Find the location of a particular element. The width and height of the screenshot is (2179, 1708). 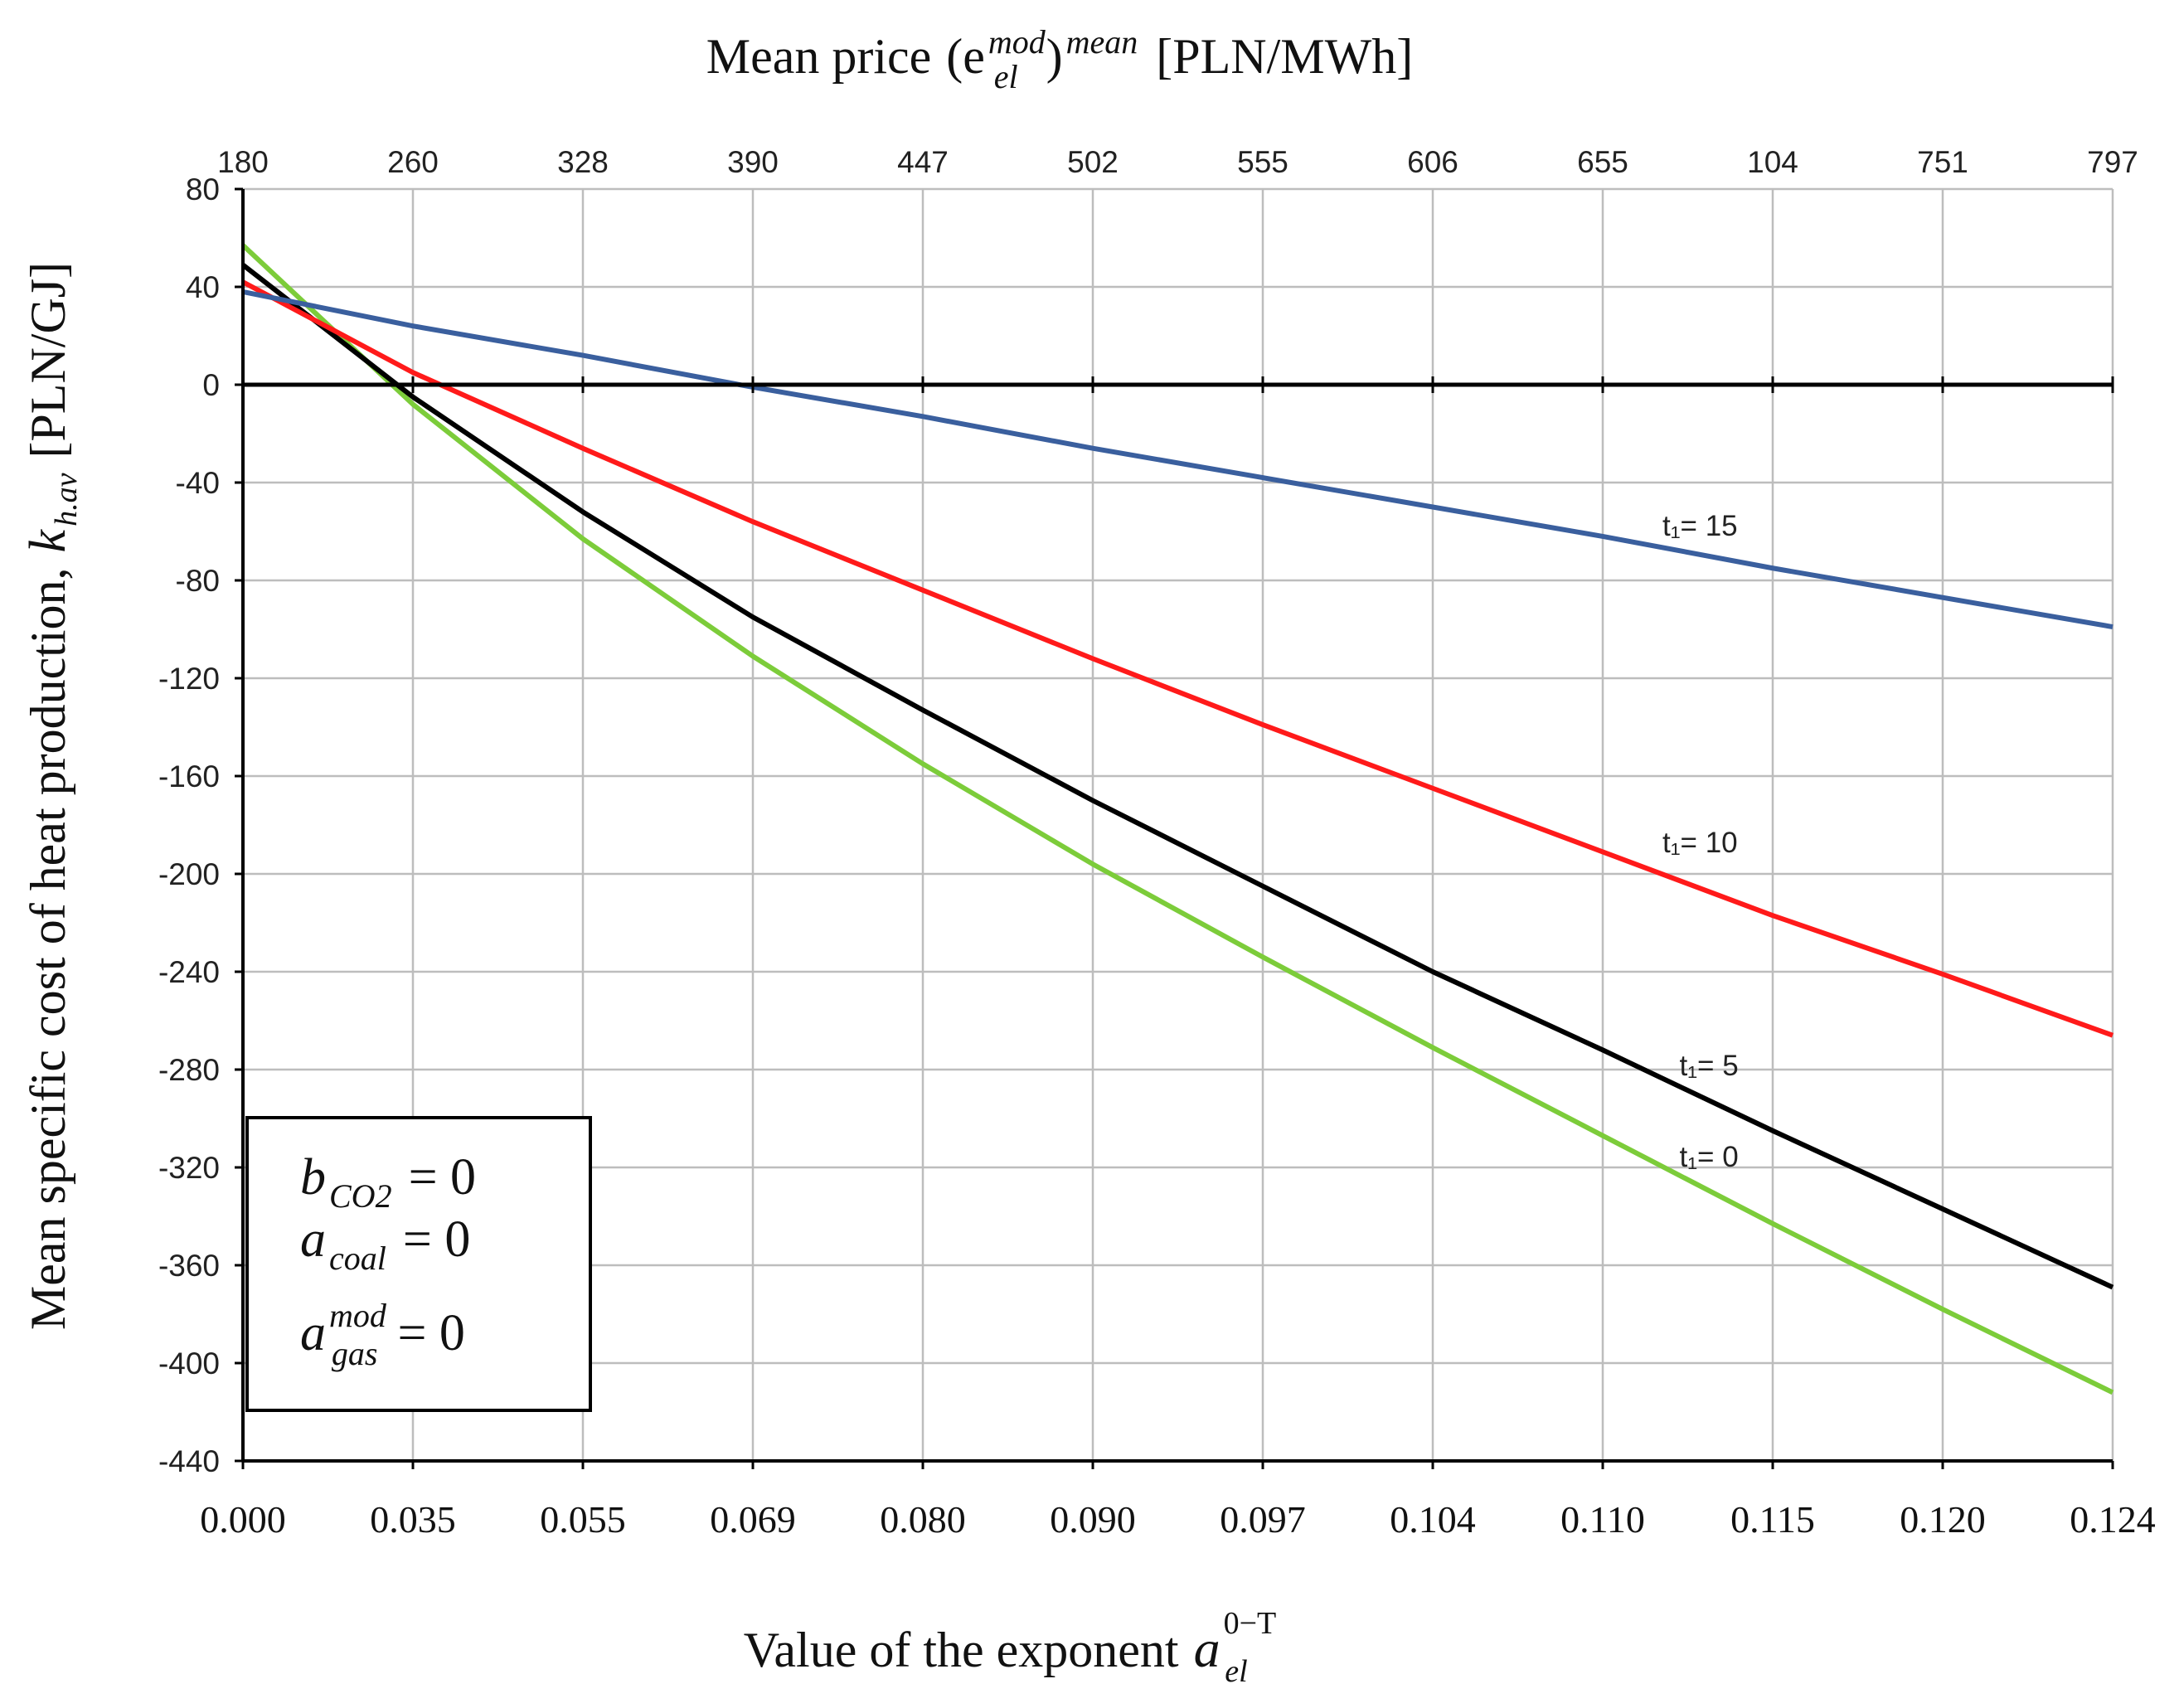

annotation-box-frame is located at coordinates (418, 1264).